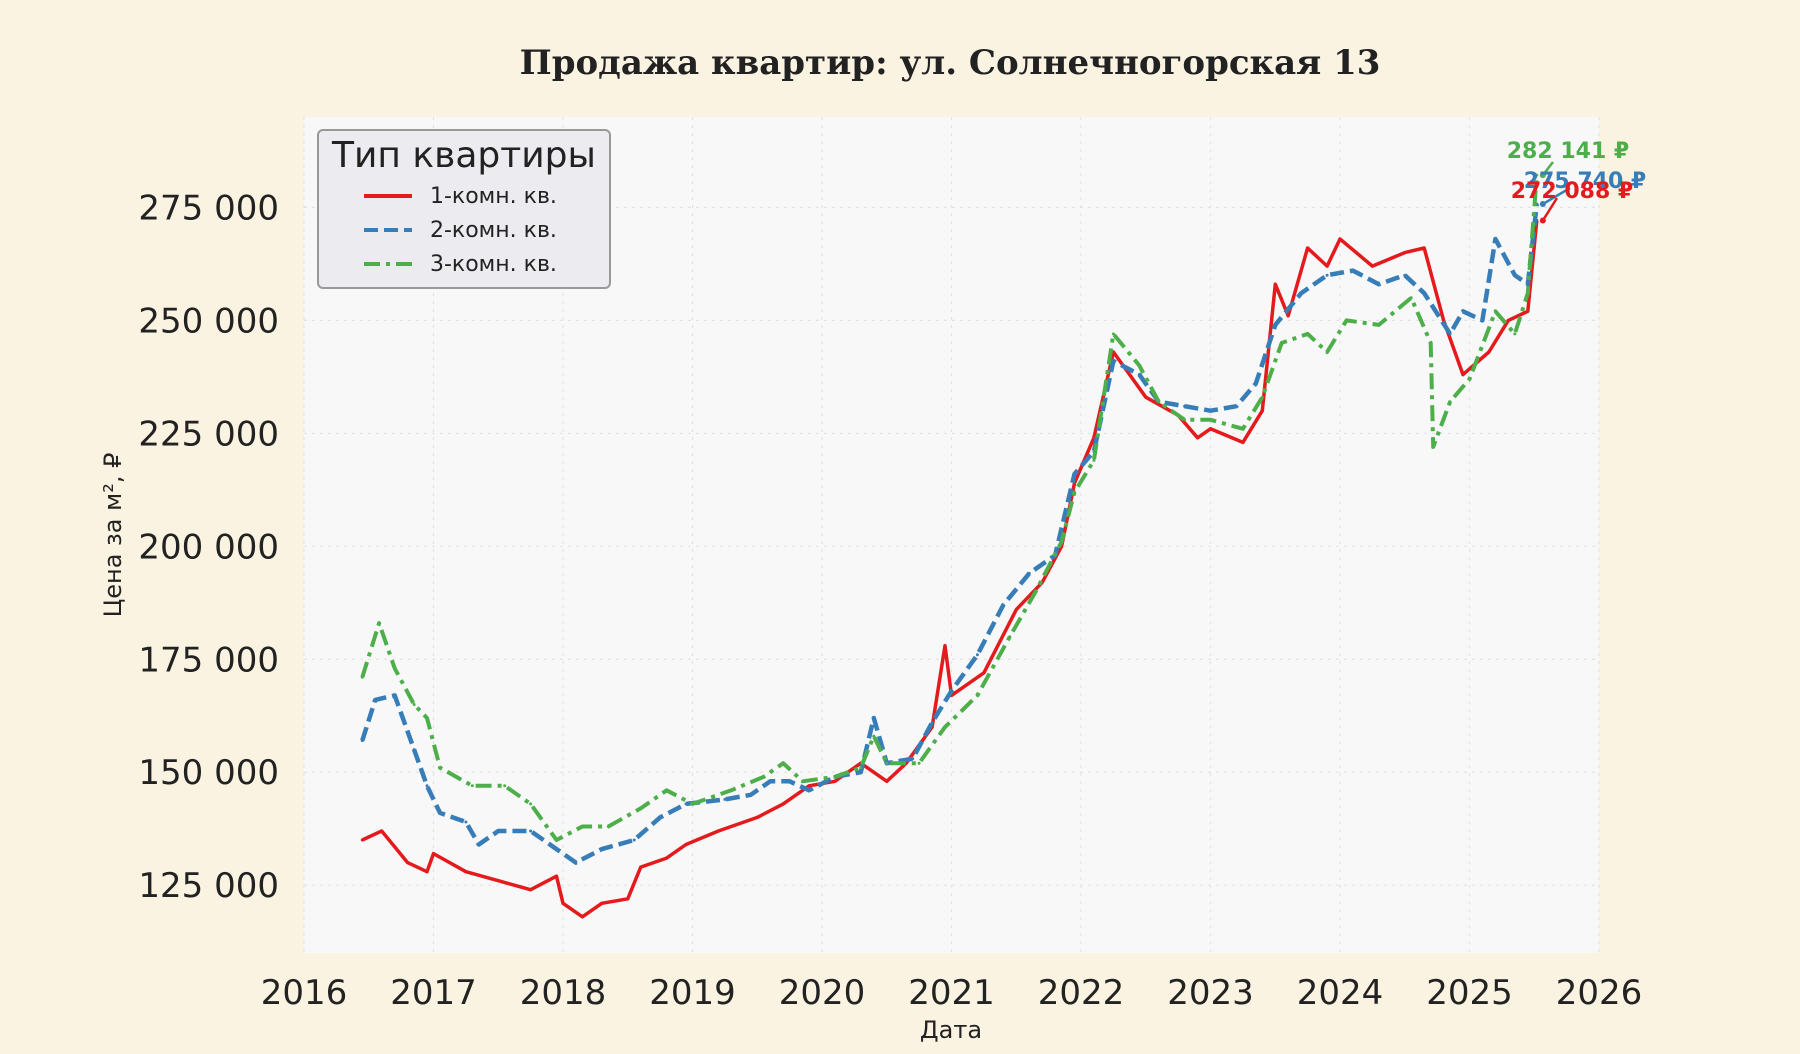 The image size is (1800, 1054). Describe the element at coordinates (1599, 993) in the screenshot. I see `x-tick-label: 2026` at that location.